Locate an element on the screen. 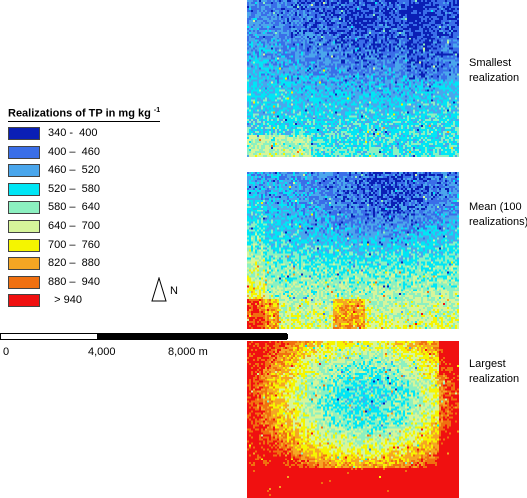  map-smallest-realization is located at coordinates (353, 78).